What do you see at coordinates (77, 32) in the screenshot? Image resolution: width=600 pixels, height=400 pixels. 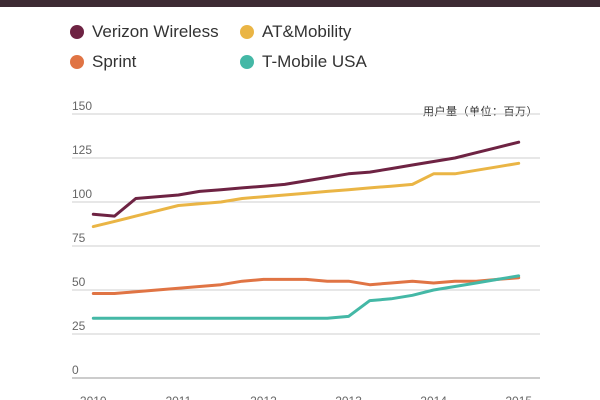 I see `legend-swatch-verizon` at bounding box center [77, 32].